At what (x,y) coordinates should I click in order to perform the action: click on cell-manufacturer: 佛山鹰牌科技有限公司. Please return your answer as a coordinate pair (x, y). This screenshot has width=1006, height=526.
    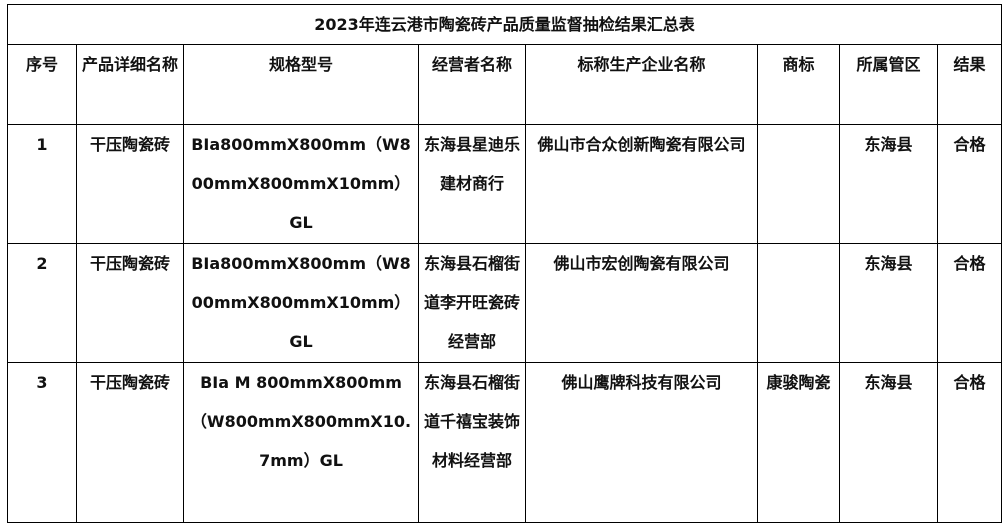
    Looking at the image, I should click on (641, 442).